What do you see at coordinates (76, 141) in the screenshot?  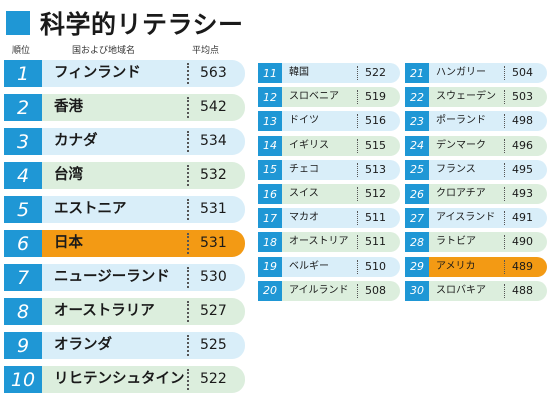 I see `country-name: カナダ` at bounding box center [76, 141].